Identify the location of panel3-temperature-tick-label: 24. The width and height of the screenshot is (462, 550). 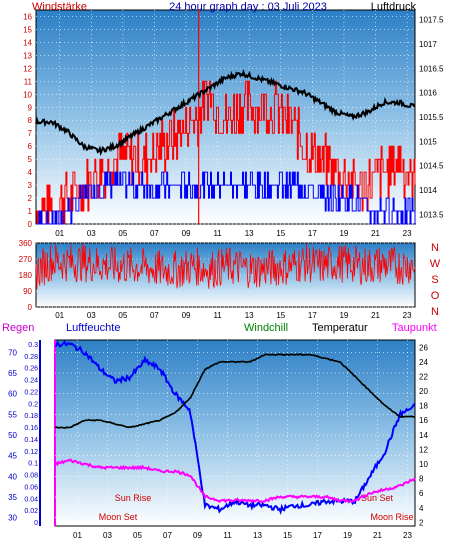
(423, 362).